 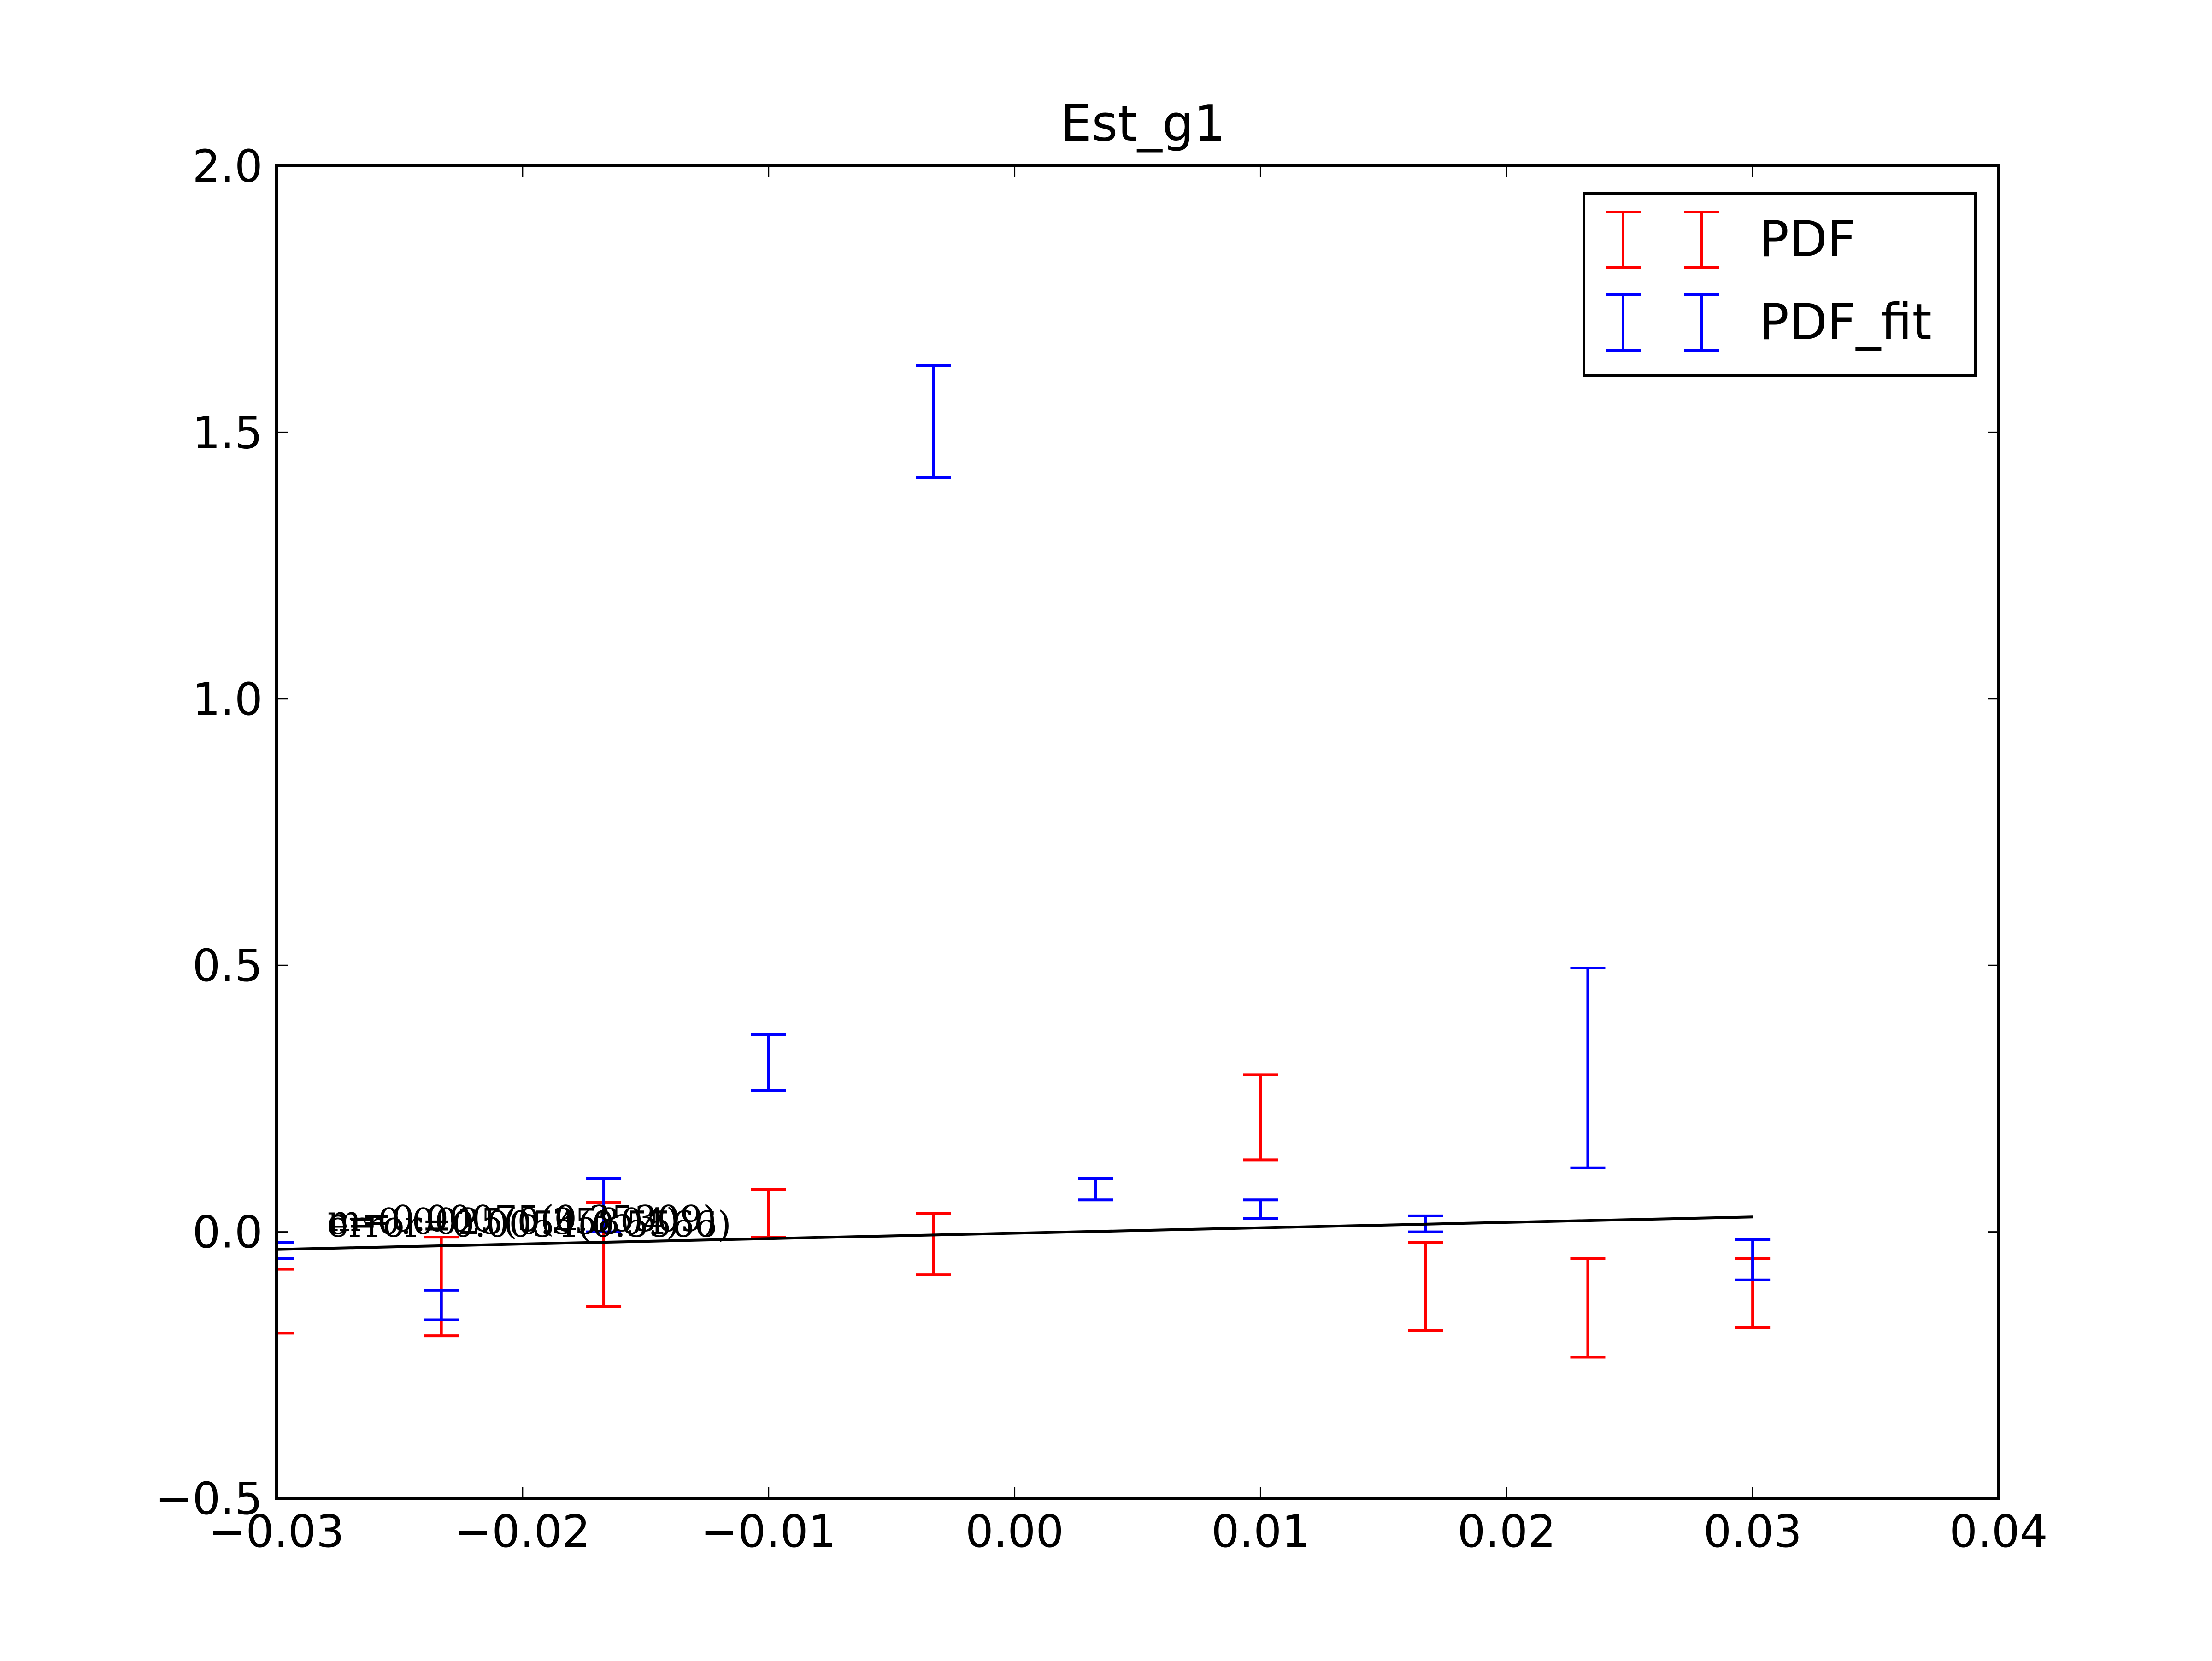 I want to click on y-tick-label: 0.0, so click(x=227, y=1232).